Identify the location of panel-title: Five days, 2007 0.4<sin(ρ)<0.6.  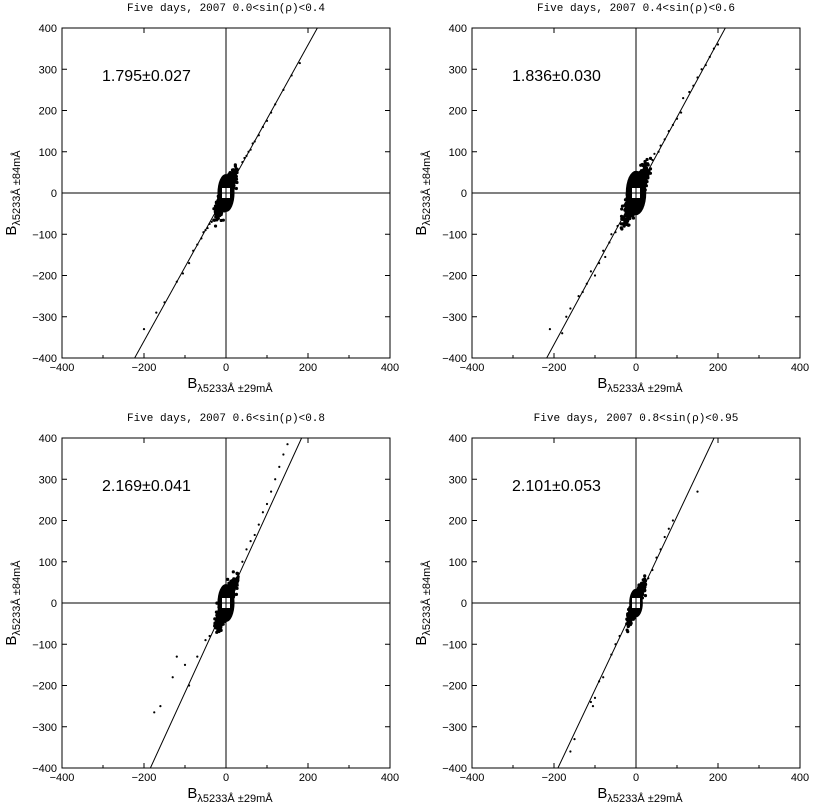
(636, 9).